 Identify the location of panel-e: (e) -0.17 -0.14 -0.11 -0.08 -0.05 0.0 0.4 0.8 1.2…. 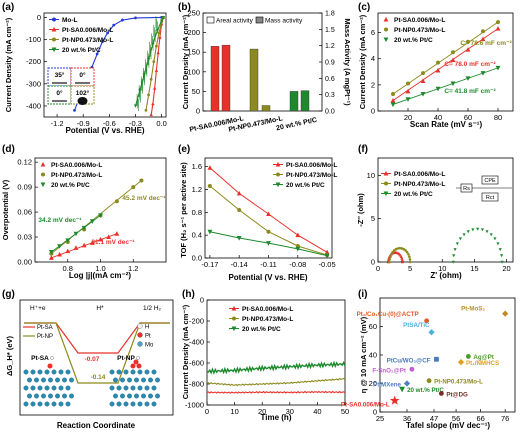
(257, 213).